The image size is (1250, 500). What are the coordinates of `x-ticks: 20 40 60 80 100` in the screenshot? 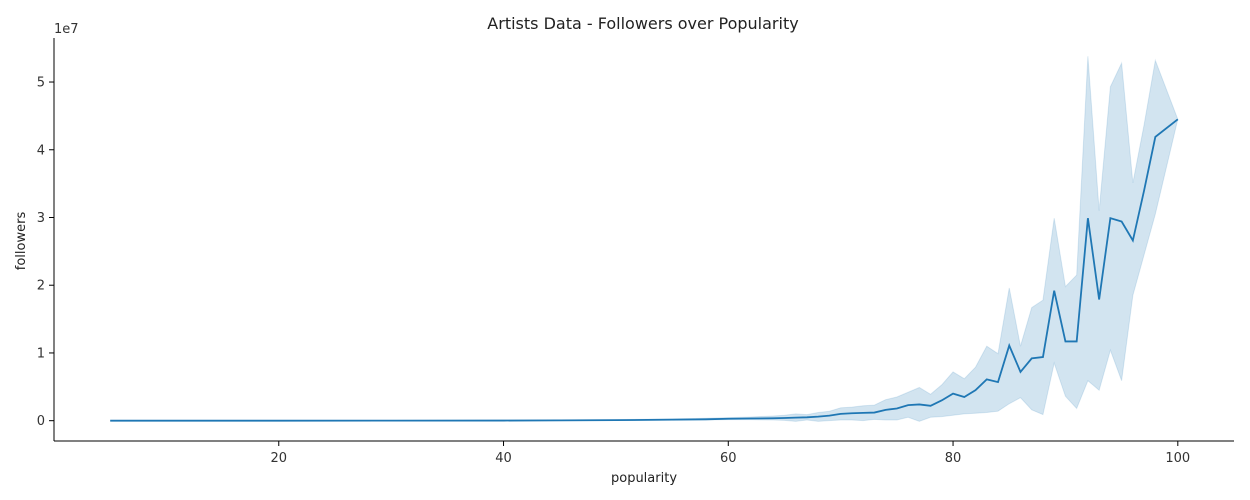 It's located at (730, 453).